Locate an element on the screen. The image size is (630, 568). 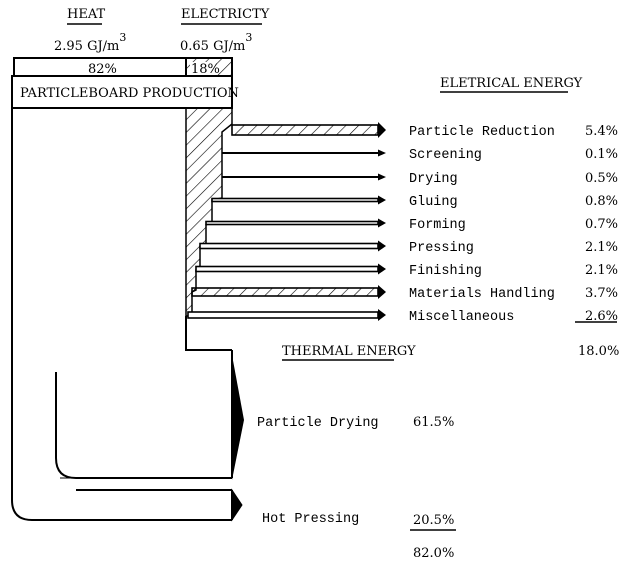
electrical-column is located at coordinates (209, 212).